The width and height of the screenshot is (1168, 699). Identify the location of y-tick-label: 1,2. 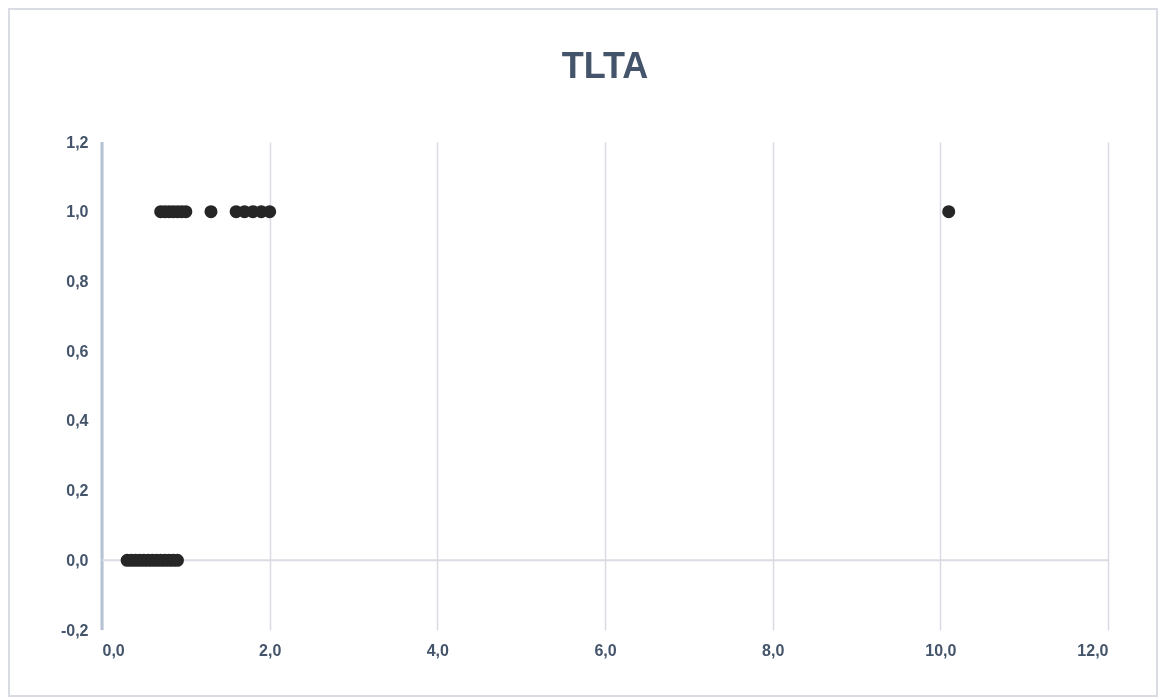
(77, 142).